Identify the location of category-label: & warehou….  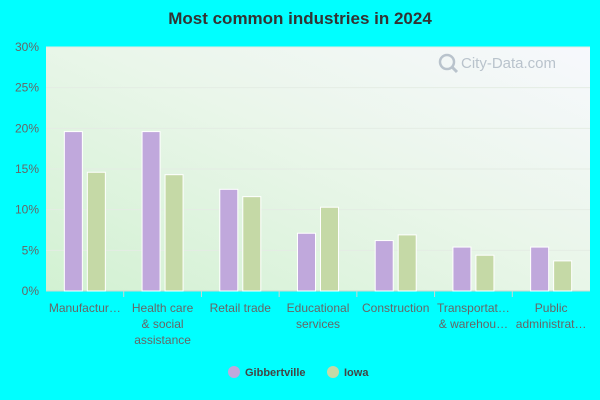
(473, 324).